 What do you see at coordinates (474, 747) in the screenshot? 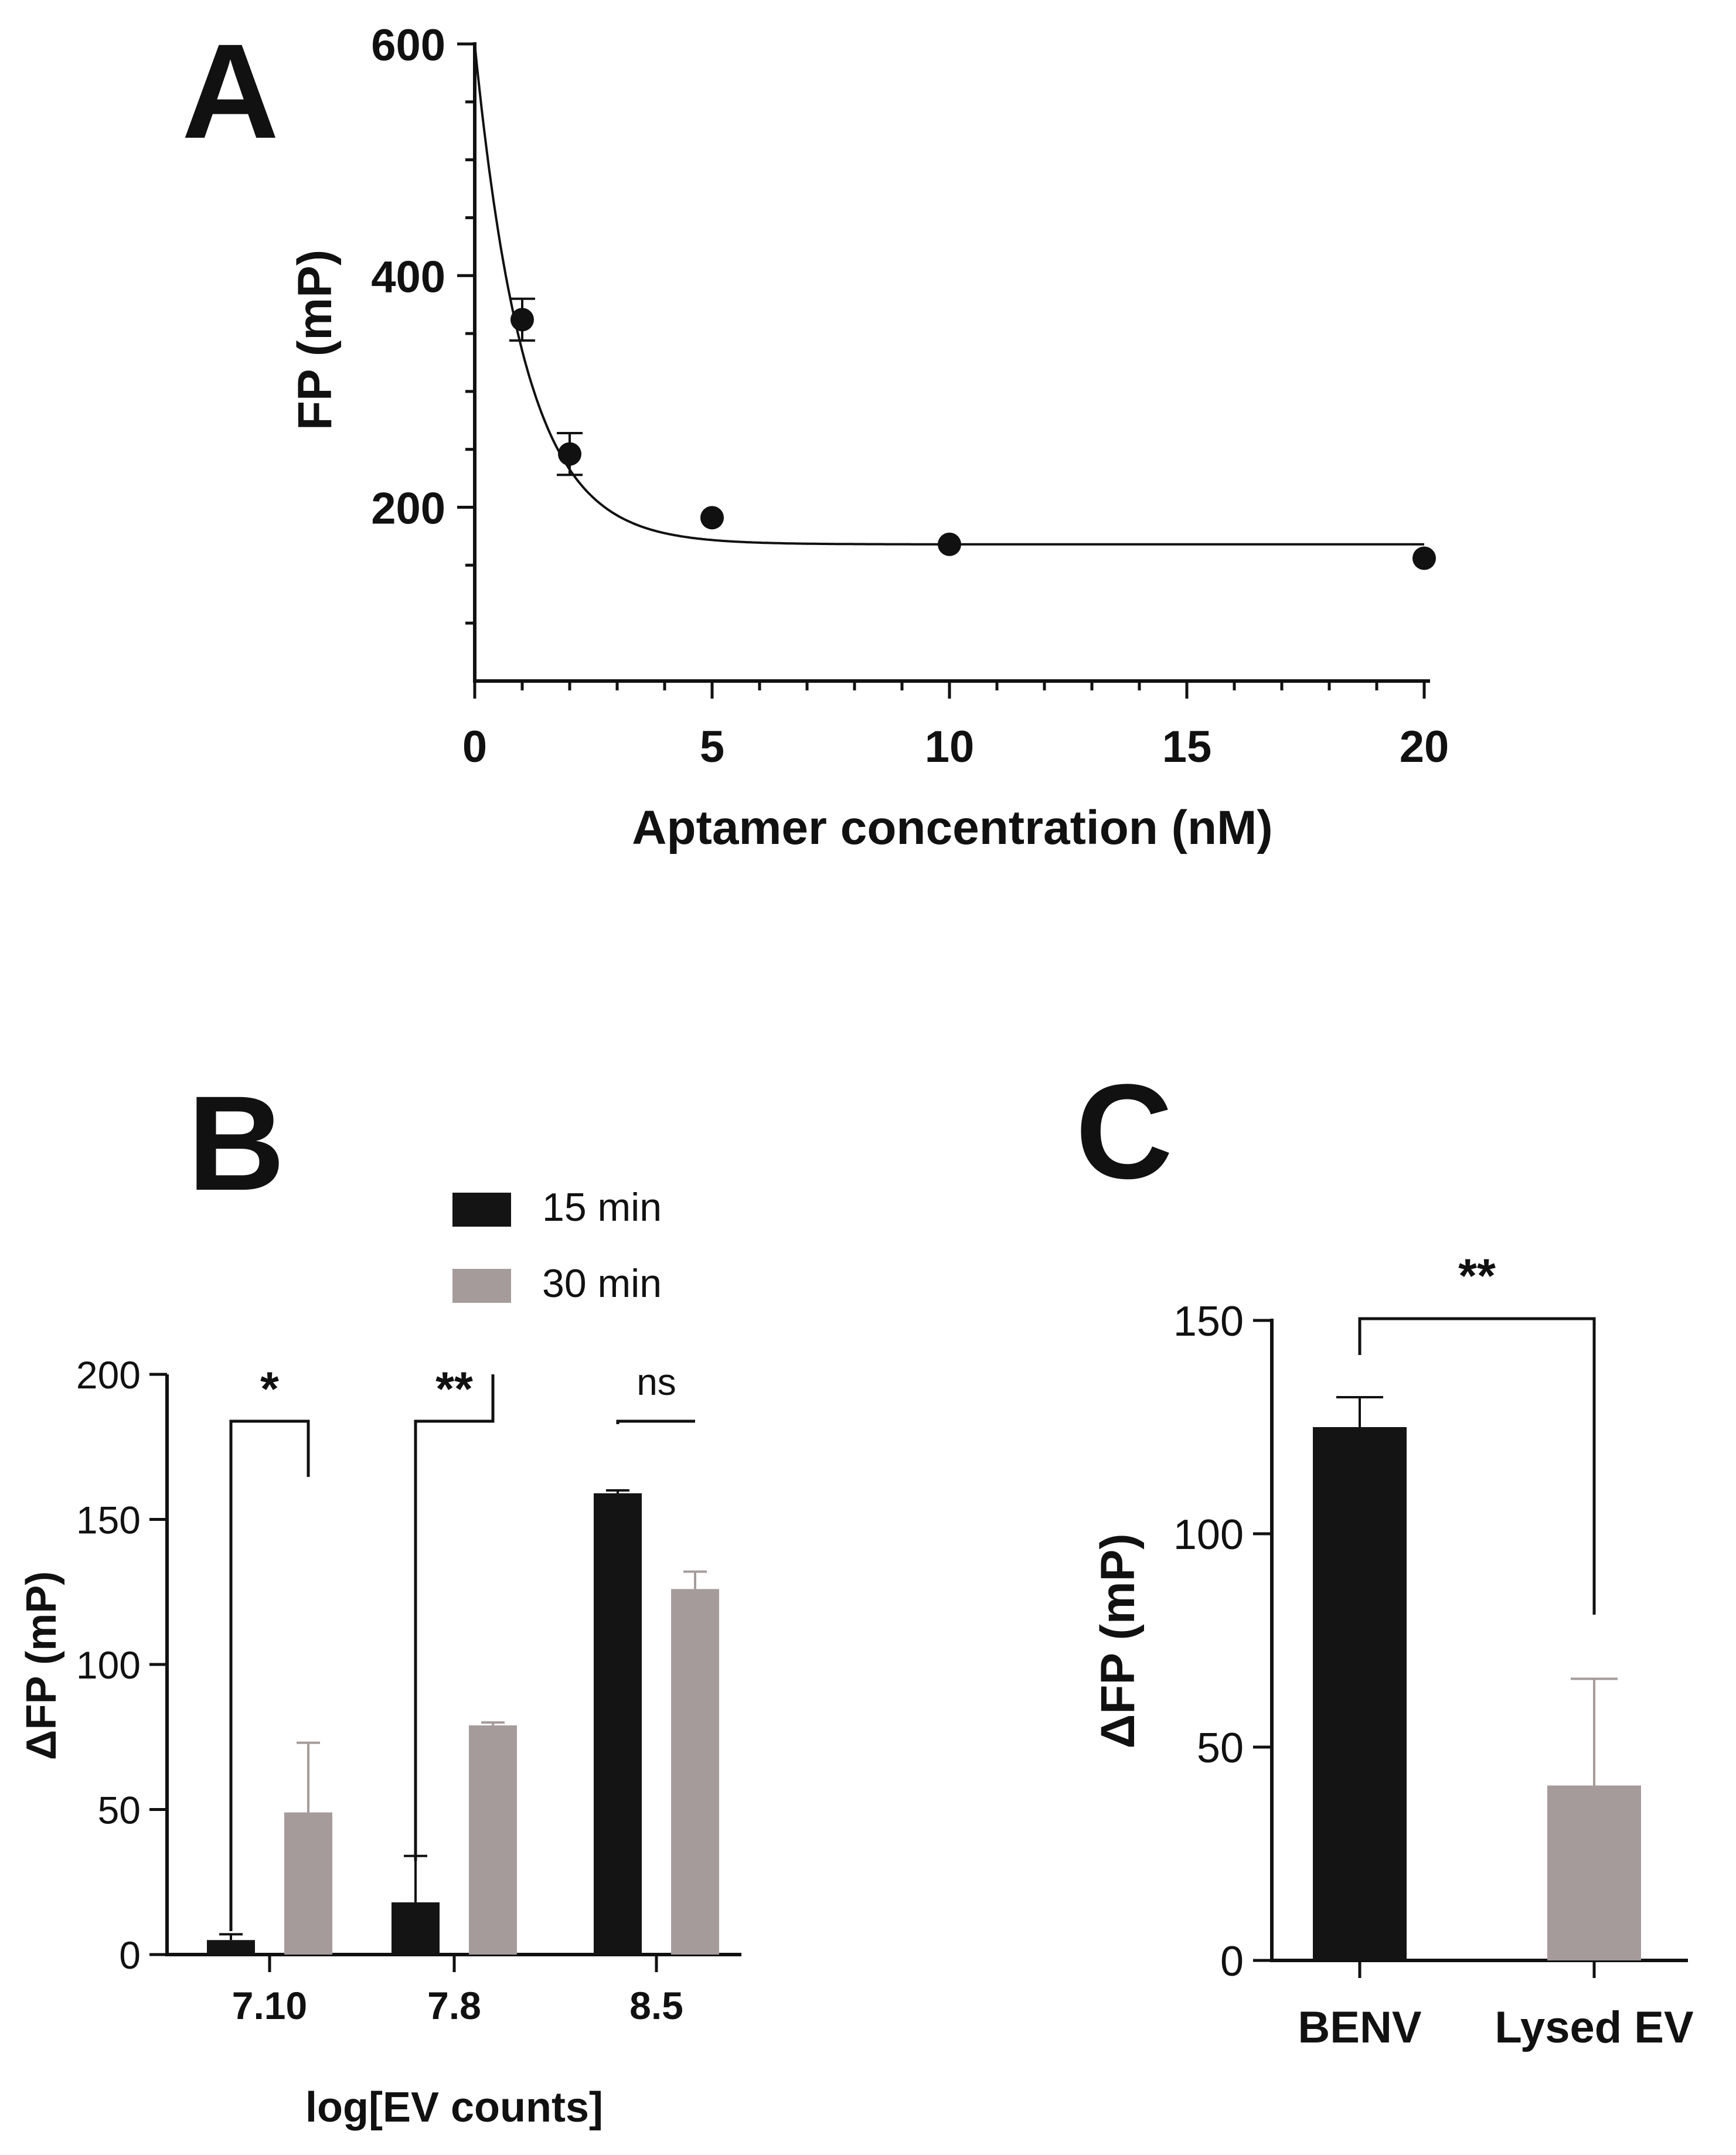
I see `panel-a-x-tick-label: 0` at bounding box center [474, 747].